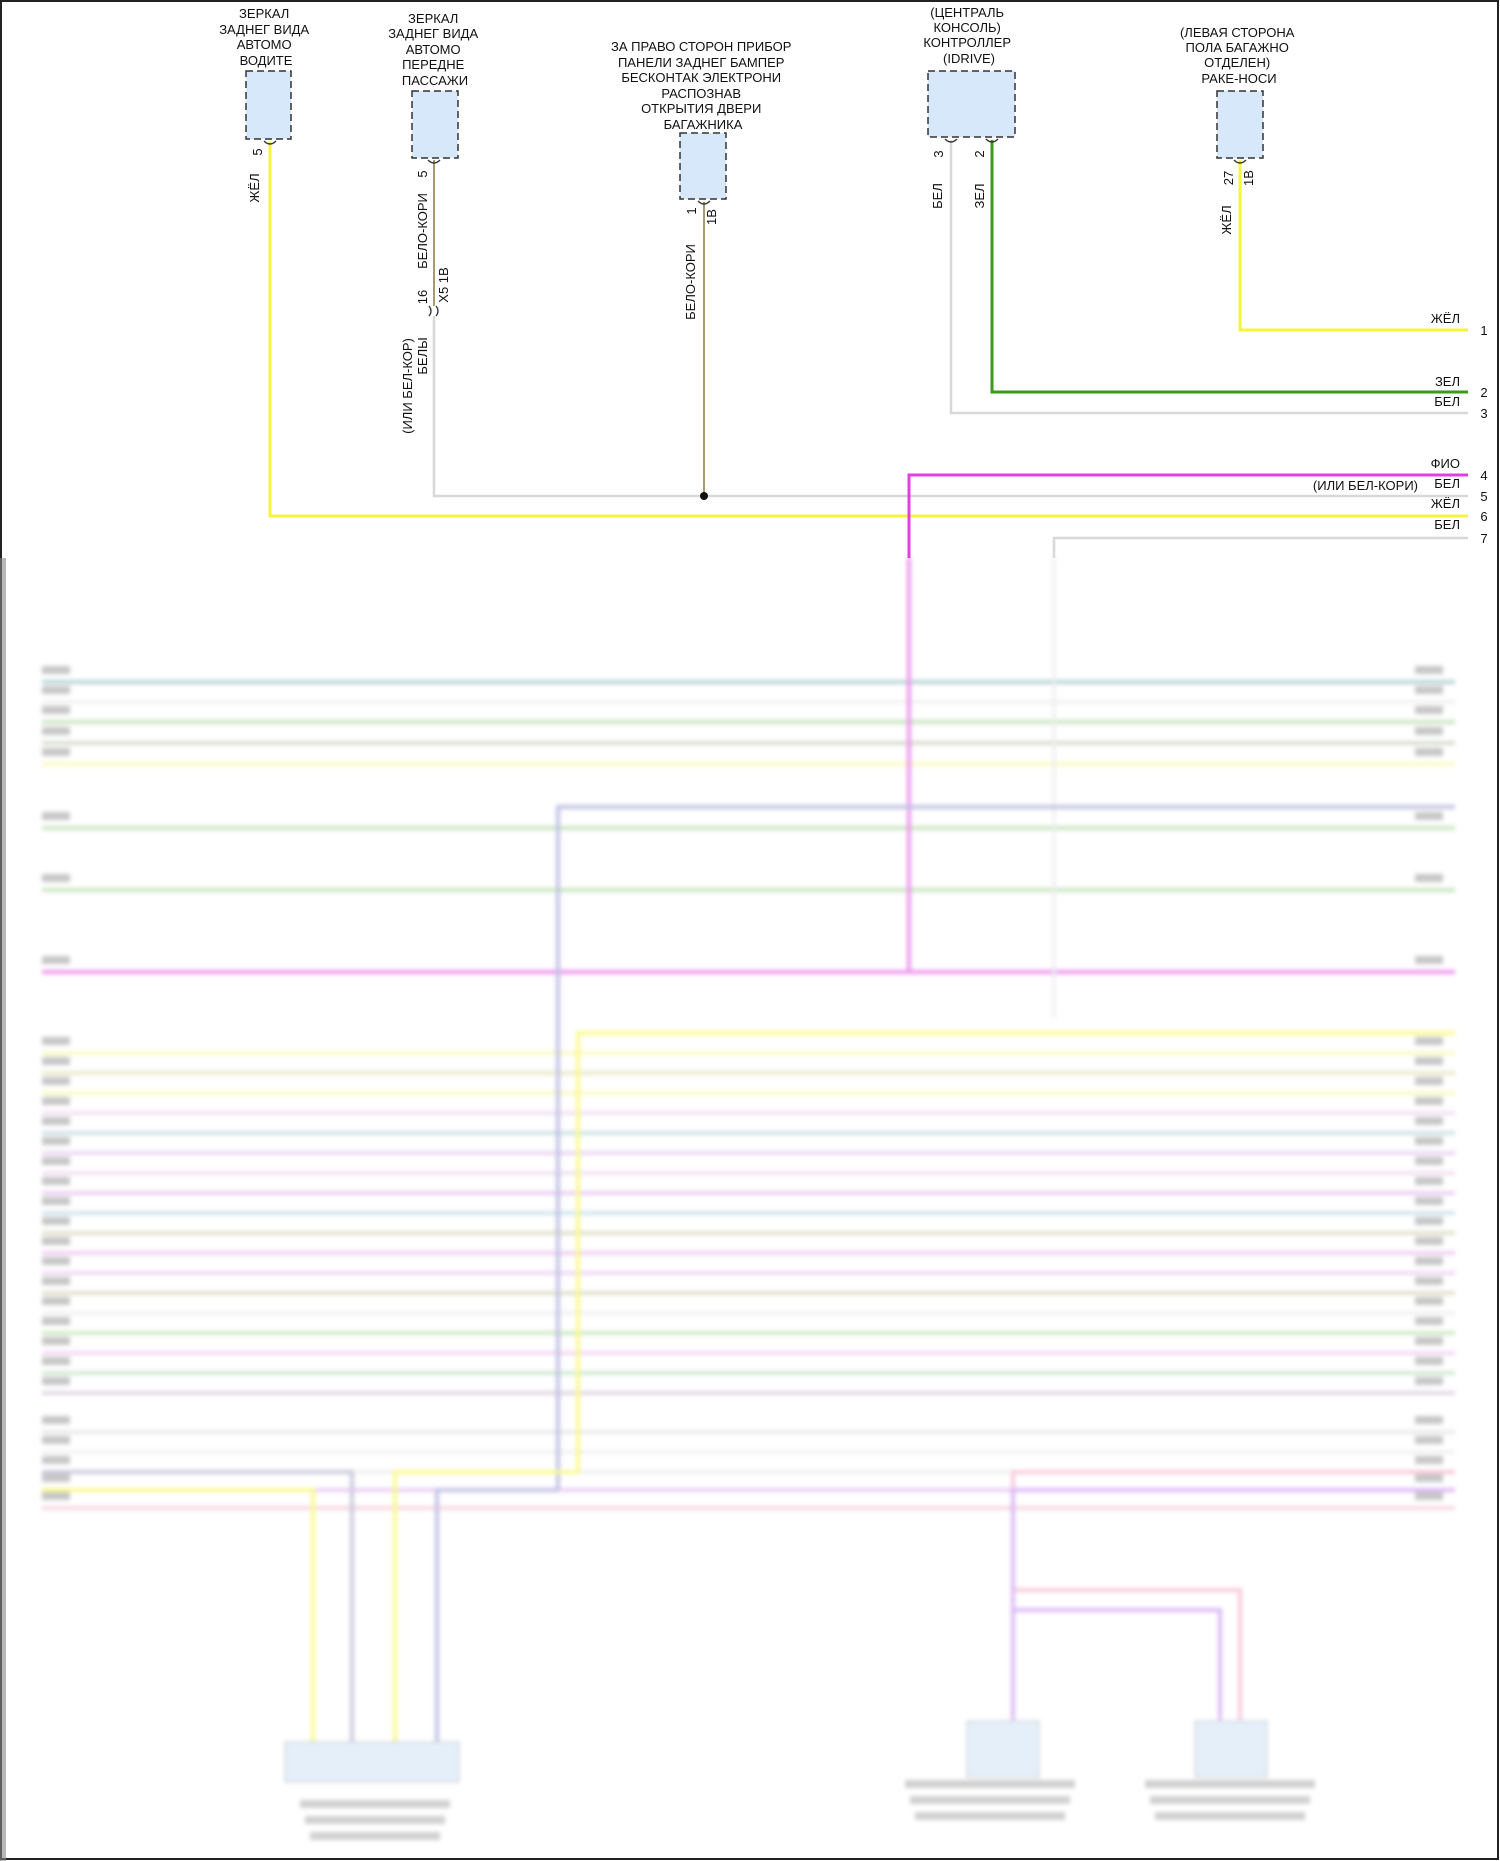 The width and height of the screenshot is (1500, 1861). What do you see at coordinates (938, 153) in the screenshot?
I see `pin-label: 3` at bounding box center [938, 153].